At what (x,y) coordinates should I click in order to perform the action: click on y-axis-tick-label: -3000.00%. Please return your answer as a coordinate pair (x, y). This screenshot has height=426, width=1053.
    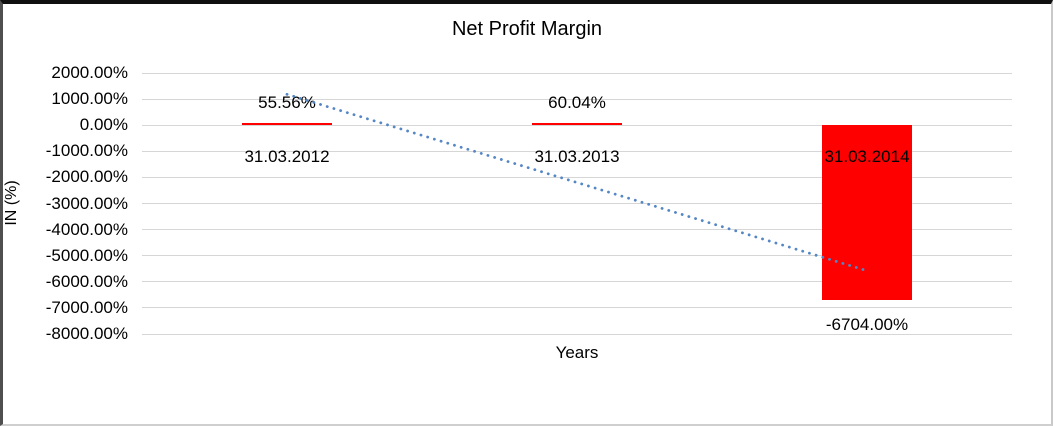
    Looking at the image, I should click on (86, 203).